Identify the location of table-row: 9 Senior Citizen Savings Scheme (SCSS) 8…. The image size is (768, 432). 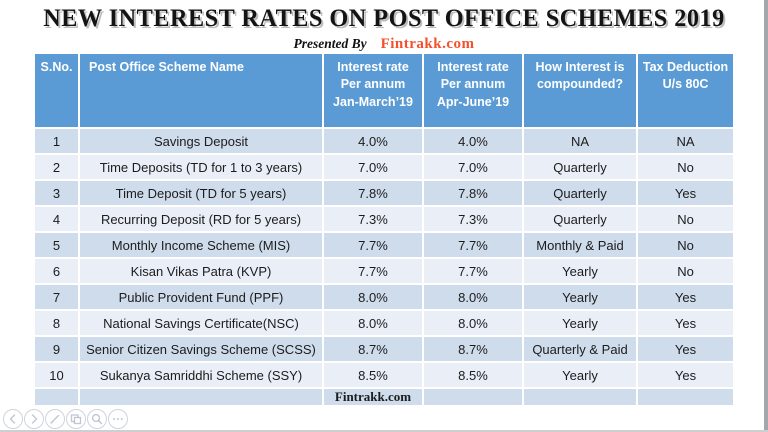
(384, 349).